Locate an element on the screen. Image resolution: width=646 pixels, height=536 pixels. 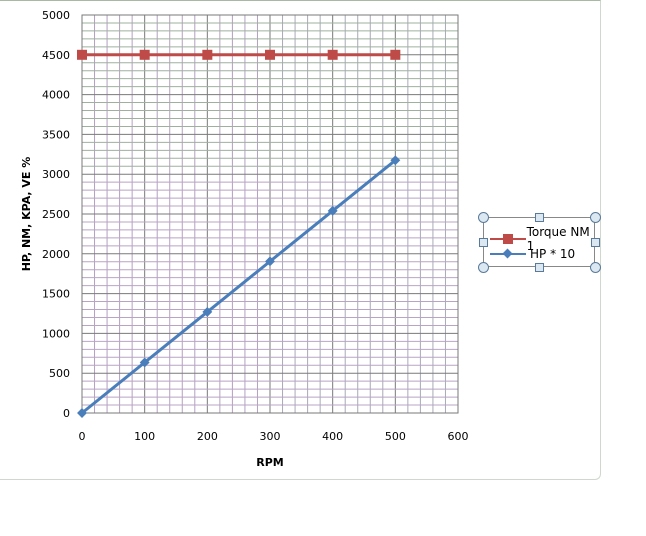
legend-label: Torque NM 1 is located at coordinates (558, 239).